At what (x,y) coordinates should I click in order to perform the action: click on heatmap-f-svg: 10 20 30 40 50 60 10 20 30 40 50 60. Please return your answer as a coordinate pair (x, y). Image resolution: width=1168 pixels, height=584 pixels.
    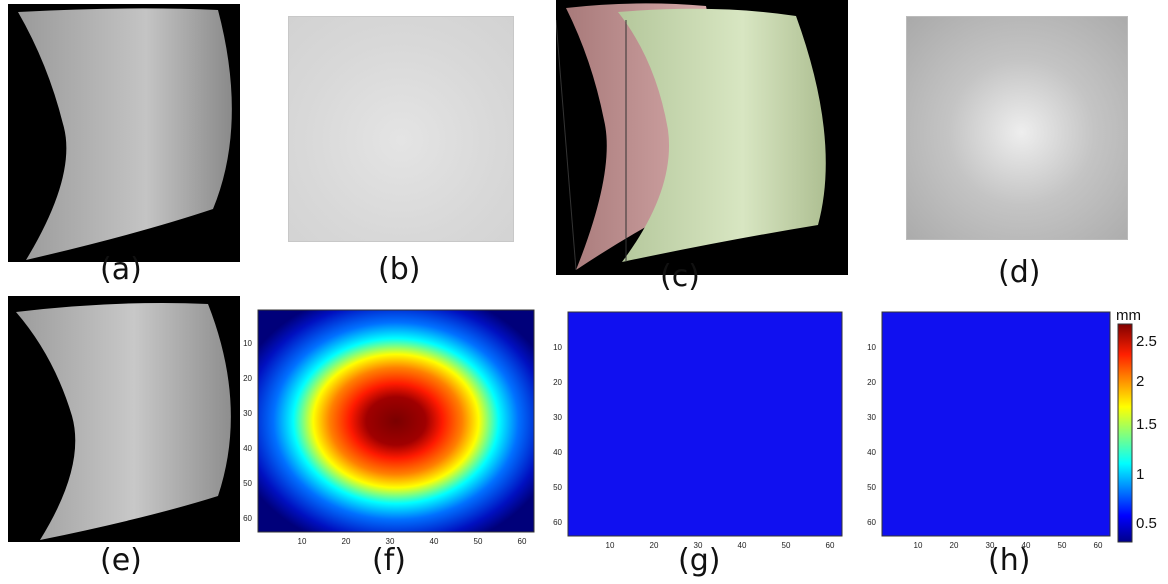
    Looking at the image, I should click on (389, 427).